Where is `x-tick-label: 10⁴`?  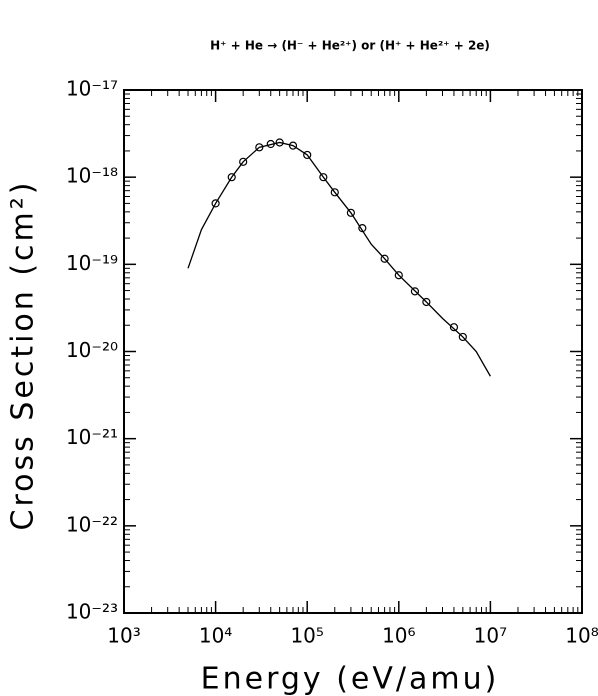 x-tick-label: 10⁴ is located at coordinates (215, 636).